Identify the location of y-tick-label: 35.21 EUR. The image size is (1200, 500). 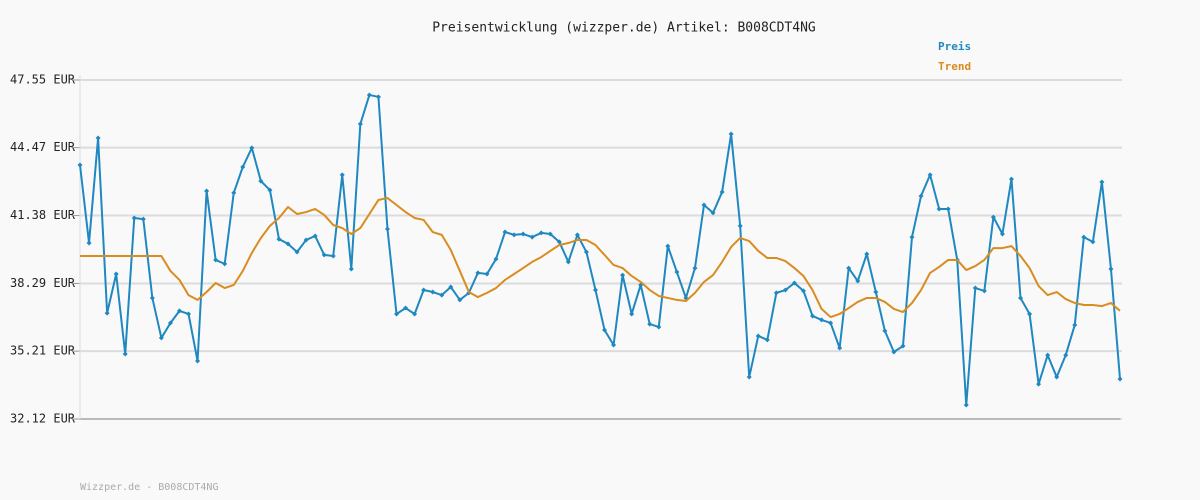
(43, 351).